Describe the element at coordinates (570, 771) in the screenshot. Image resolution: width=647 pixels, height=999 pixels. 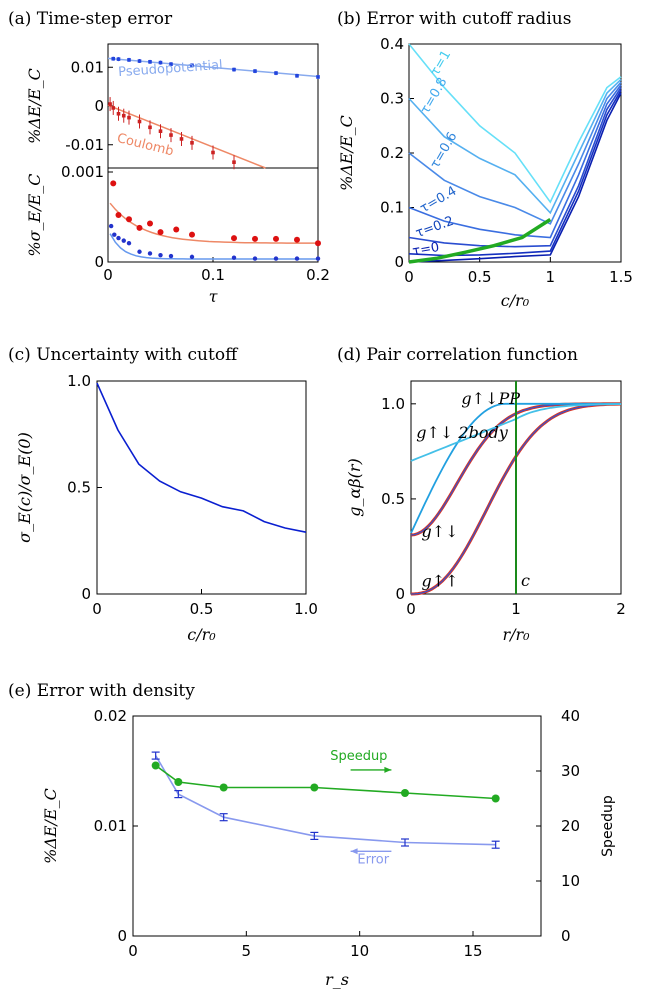
I see `panel-e-y2tick-label: 30` at that location.